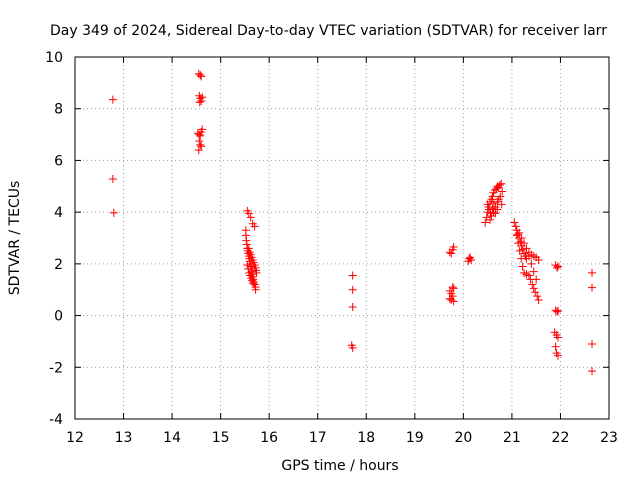 The image size is (640, 480). What do you see at coordinates (58, 213) in the screenshot?
I see `y-tick-label: 4` at bounding box center [58, 213].